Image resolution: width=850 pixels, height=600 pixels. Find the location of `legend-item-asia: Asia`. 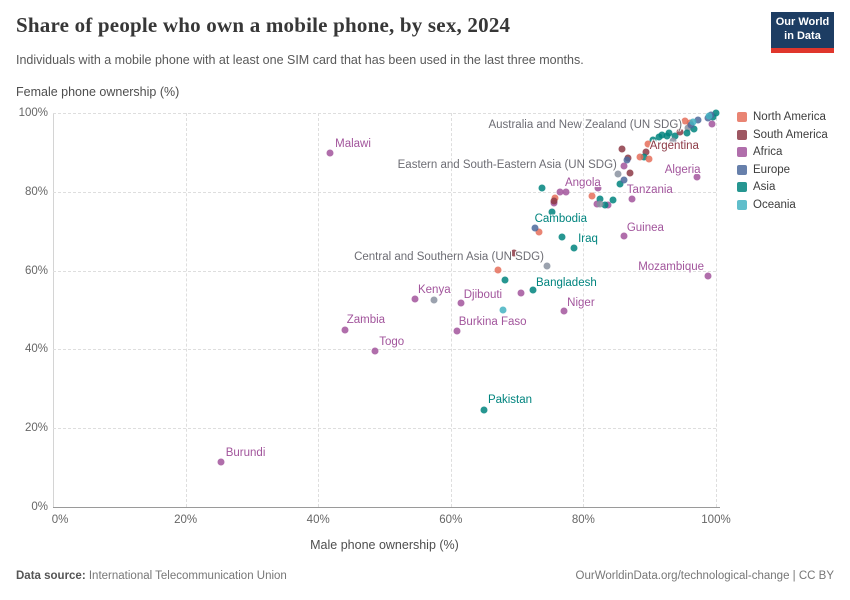

legend-item-asia: Asia is located at coordinates (782, 187).